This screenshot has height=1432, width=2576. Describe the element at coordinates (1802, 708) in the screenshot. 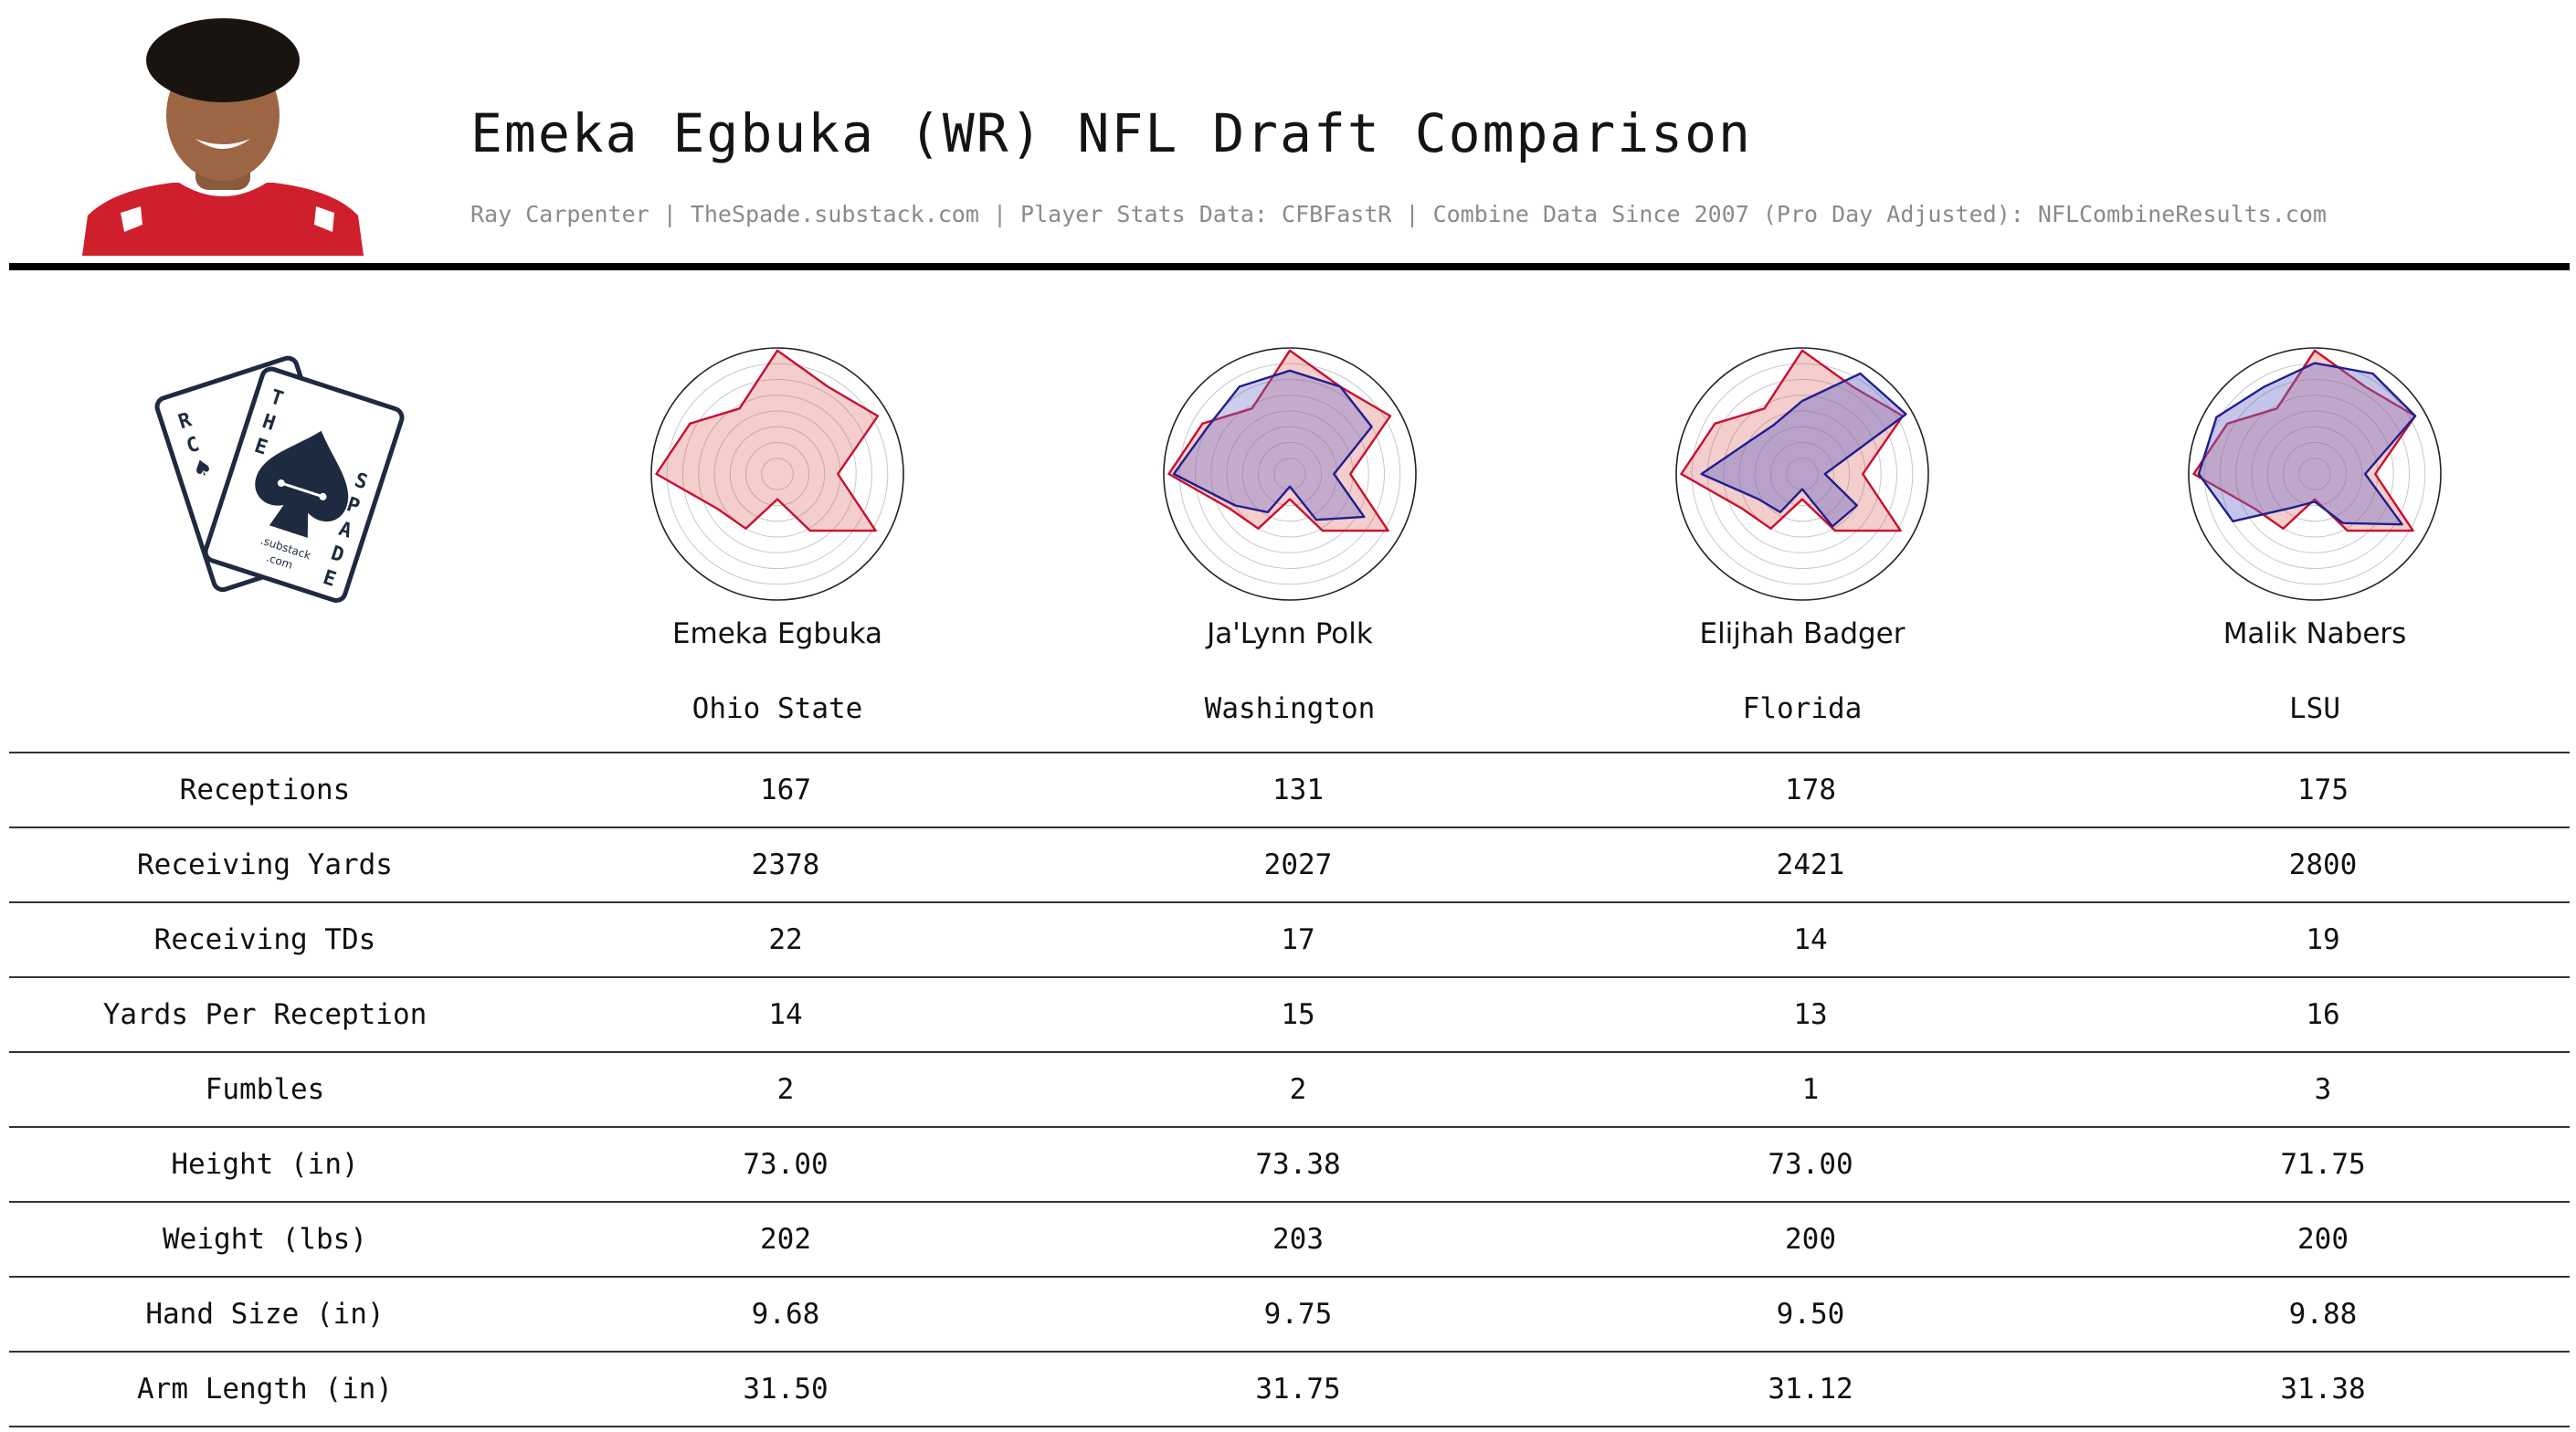

I see `player-school-badger: Florida` at that location.